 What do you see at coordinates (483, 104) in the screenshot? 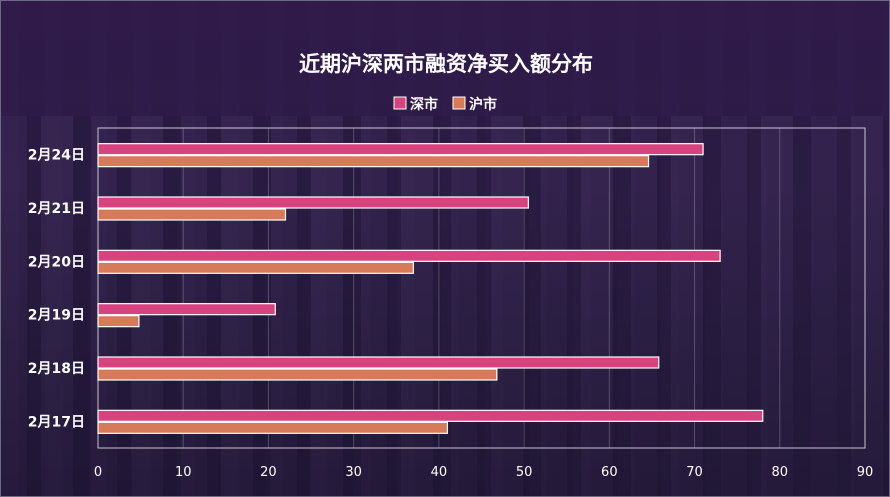
I see `legend-label-hushi: 沪市` at bounding box center [483, 104].